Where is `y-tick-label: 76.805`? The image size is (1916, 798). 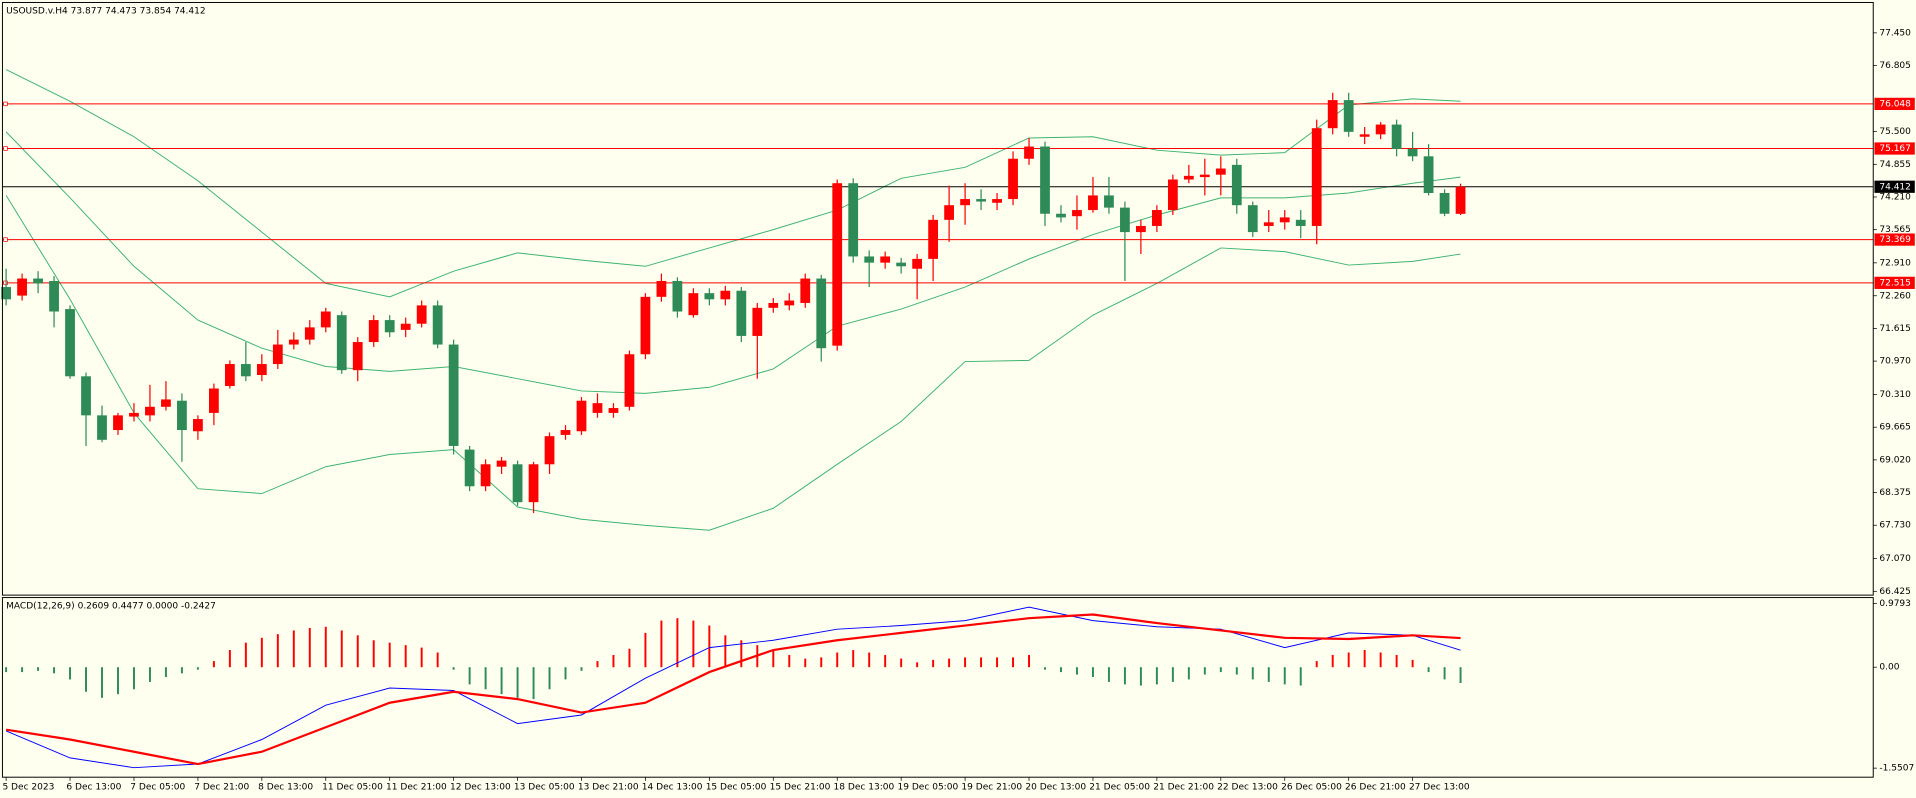
y-tick-label: 76.805 is located at coordinates (1895, 66).